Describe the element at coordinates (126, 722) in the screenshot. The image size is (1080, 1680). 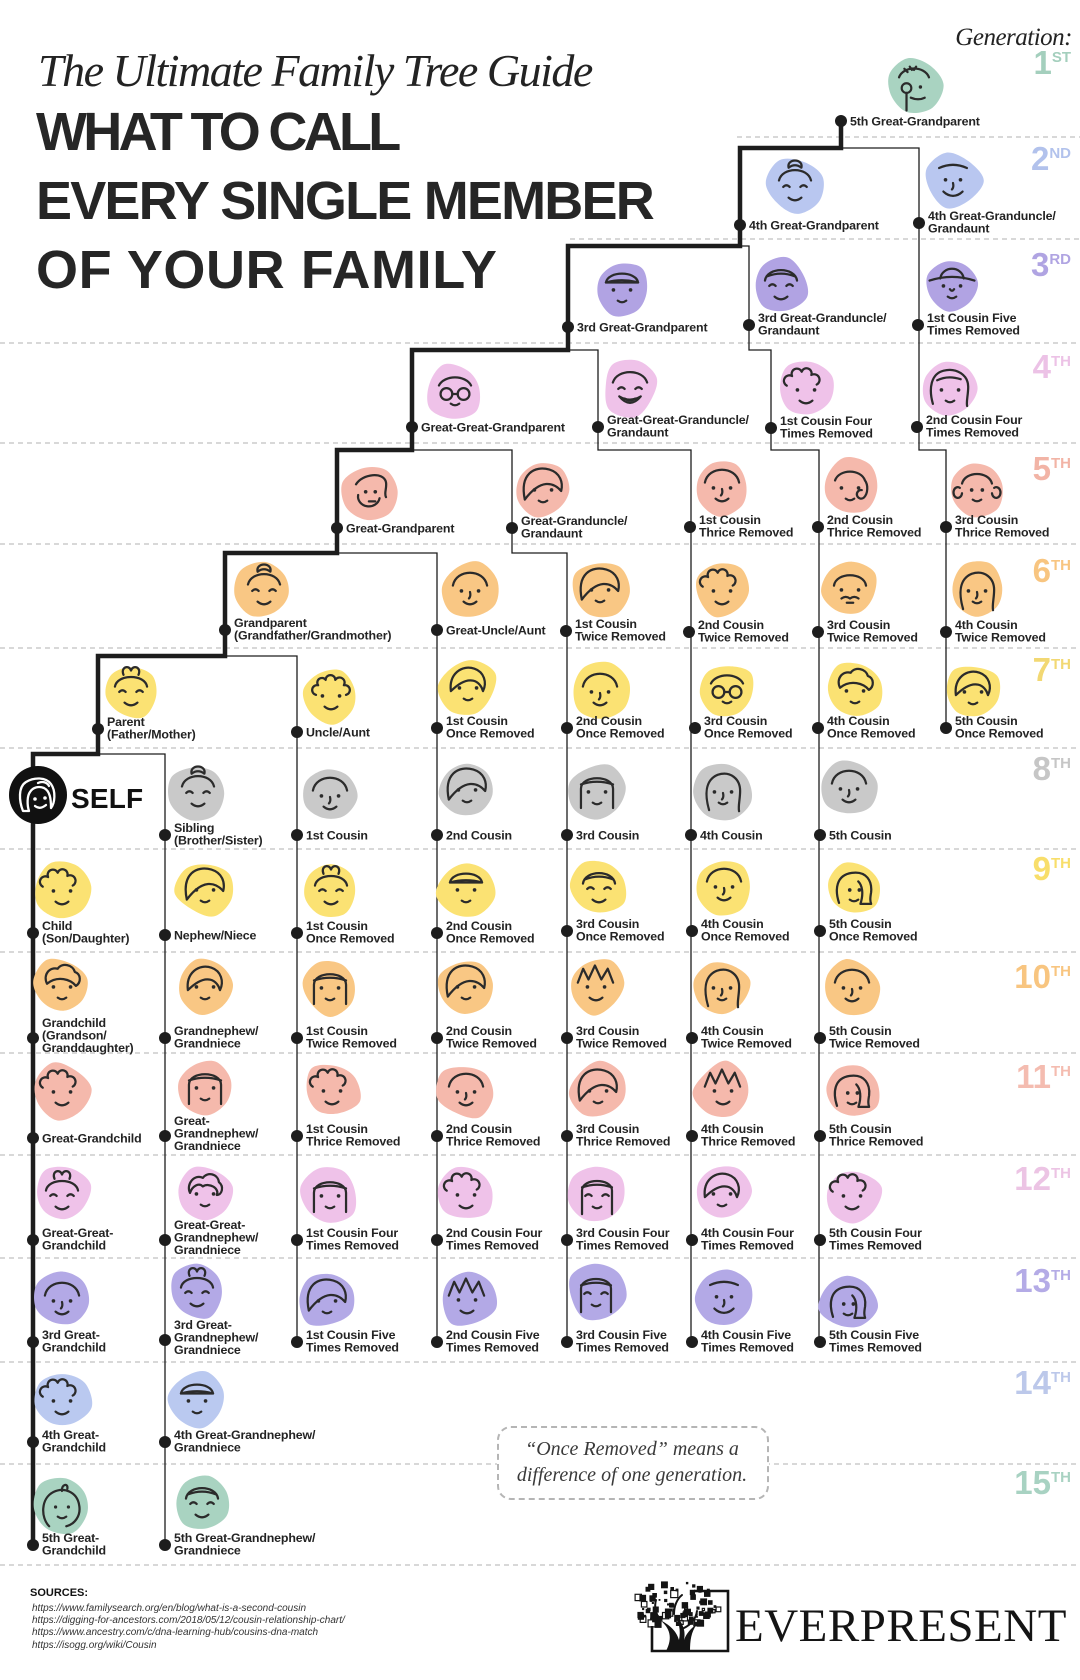
I see `svg-text: Parent` at that location.